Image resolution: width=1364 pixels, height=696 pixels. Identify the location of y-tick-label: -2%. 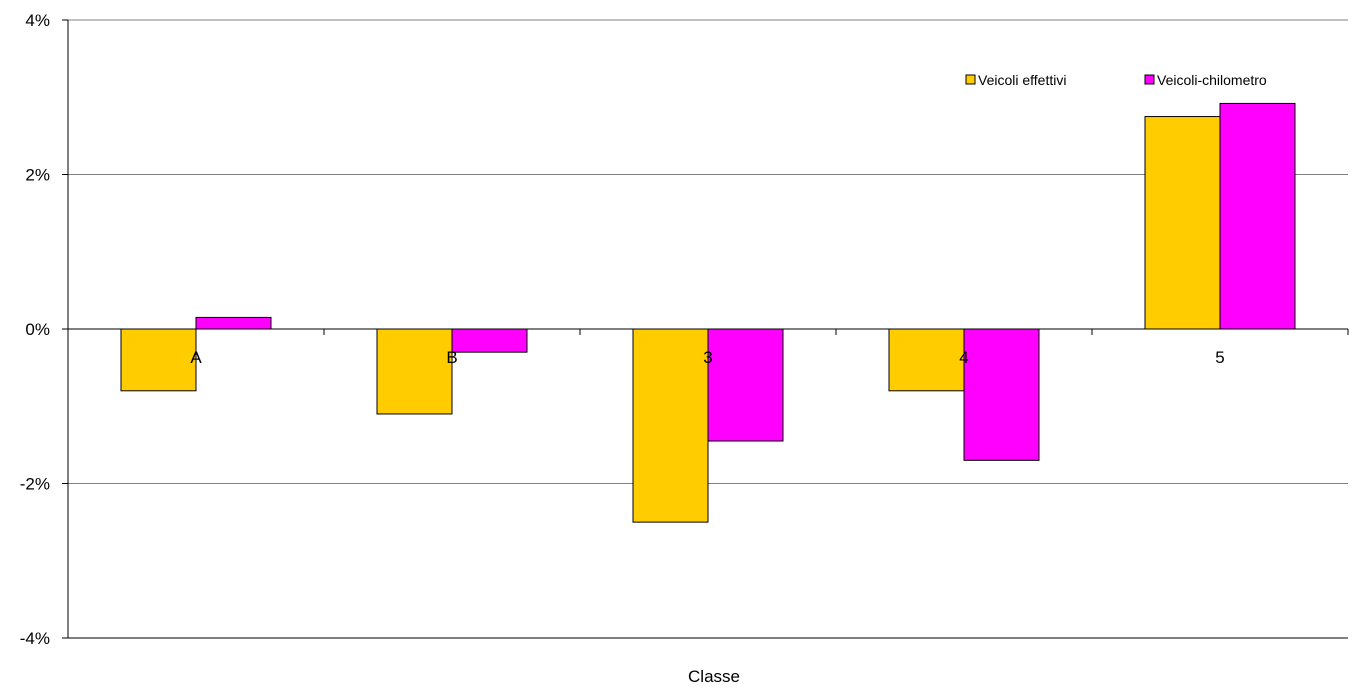
(35, 484).